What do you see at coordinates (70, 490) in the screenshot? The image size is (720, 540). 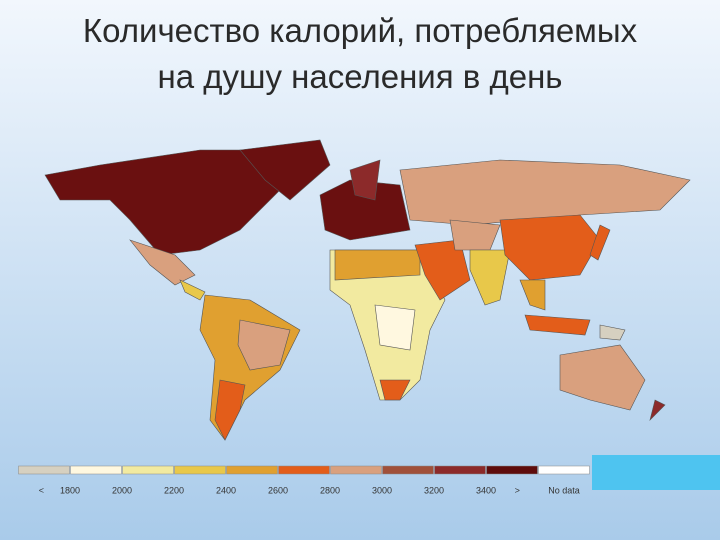 I see `legend-label: 1800` at bounding box center [70, 490].